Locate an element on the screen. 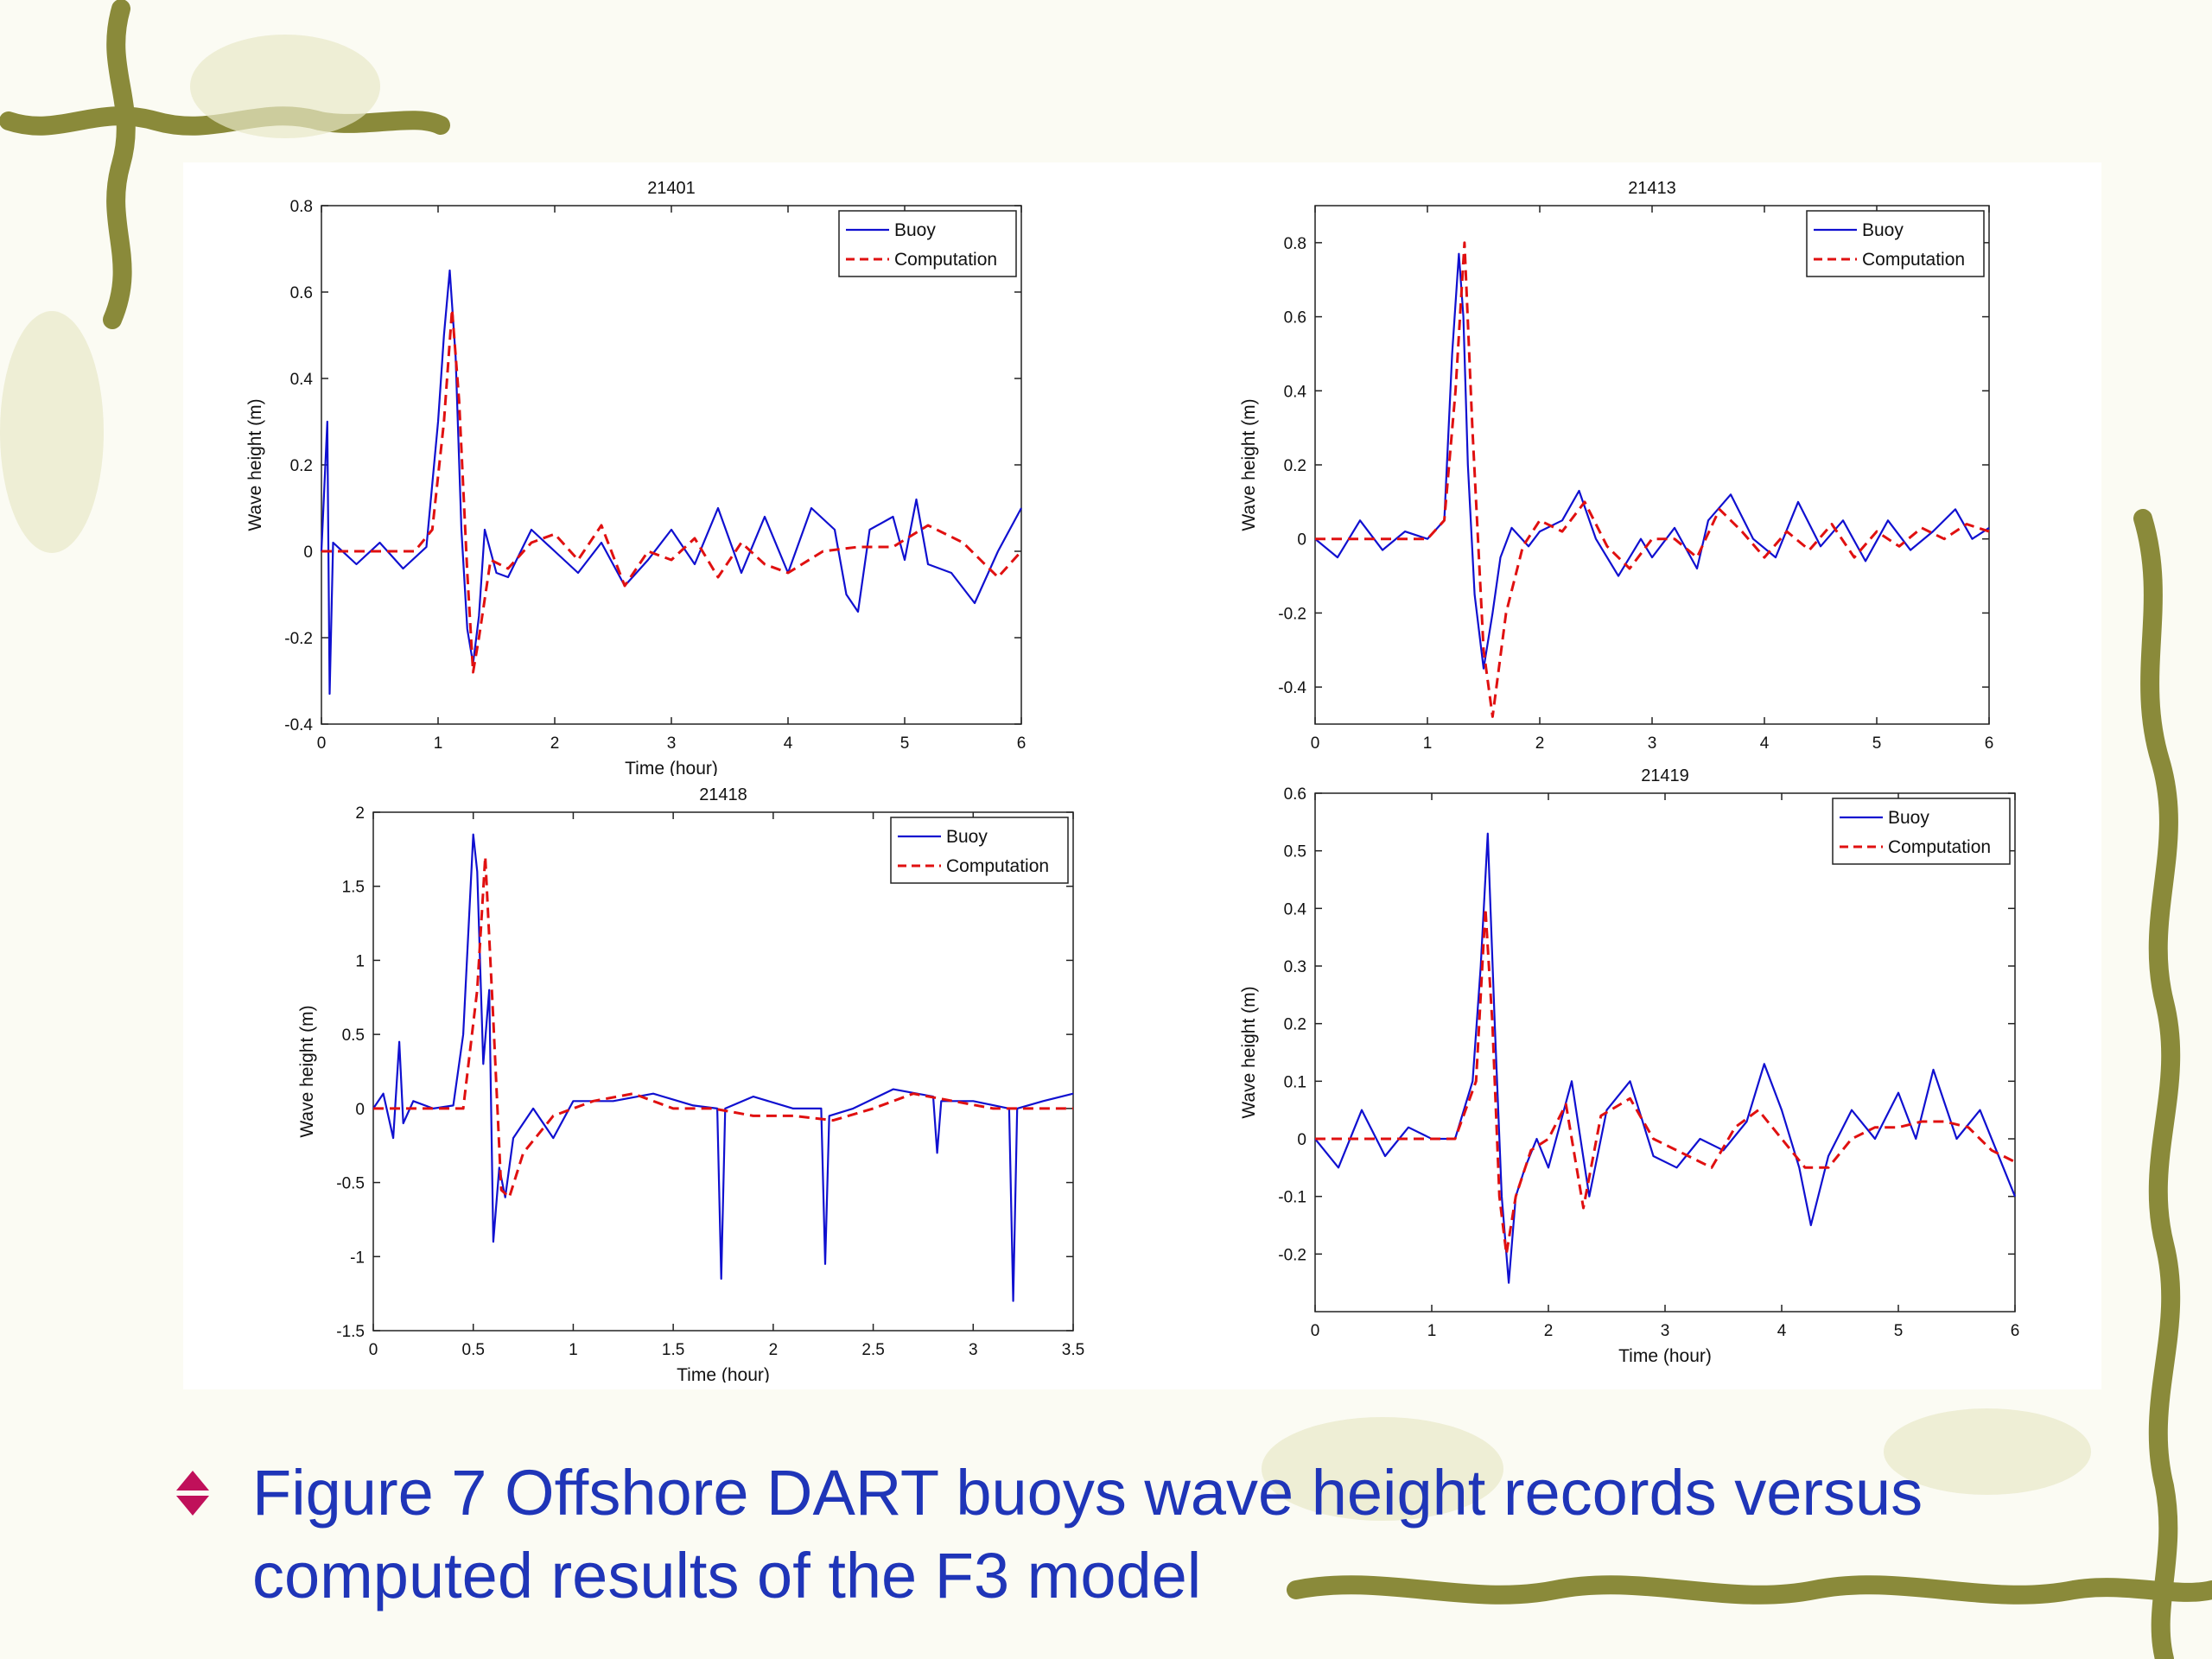 This screenshot has width=2212, height=1659. y-tick-label: -1 is located at coordinates (357, 1258).